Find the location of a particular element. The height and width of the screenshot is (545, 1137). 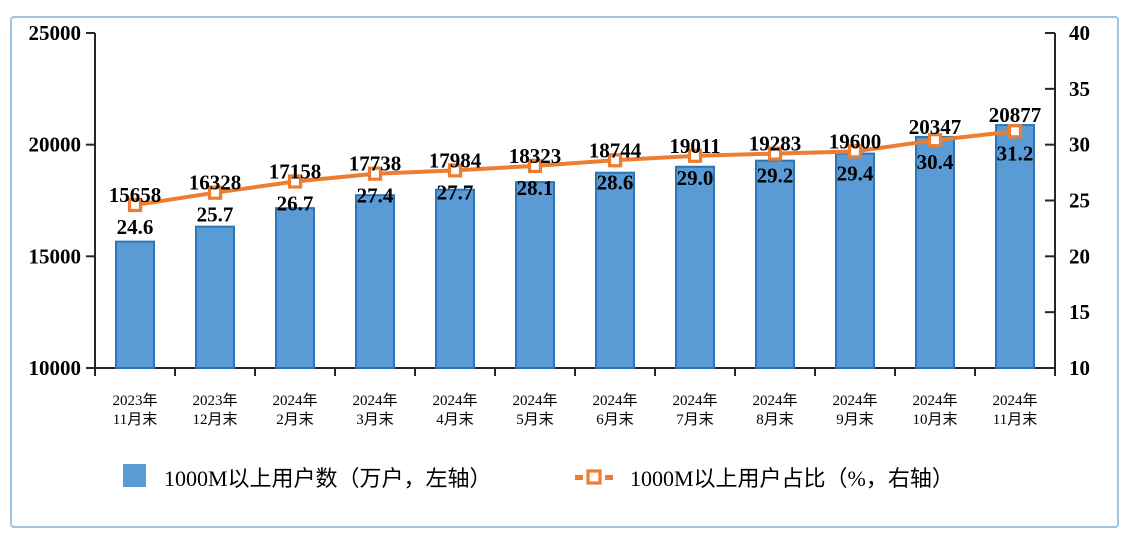

bar-value-label: 20347 is located at coordinates (935, 127).